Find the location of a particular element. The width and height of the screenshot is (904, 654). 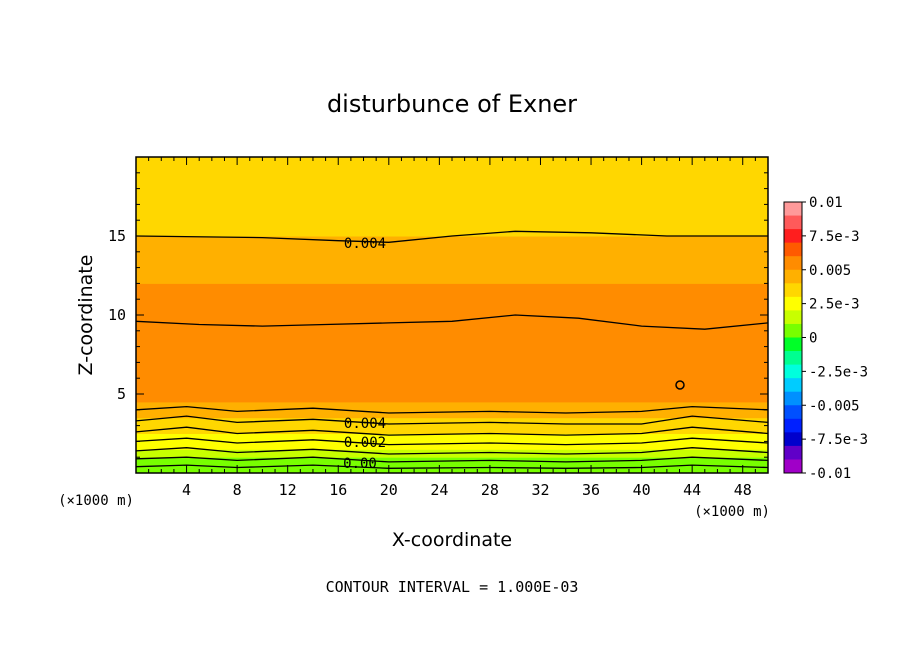

colorbar-label: 7.5e-3 is located at coordinates (834, 237).